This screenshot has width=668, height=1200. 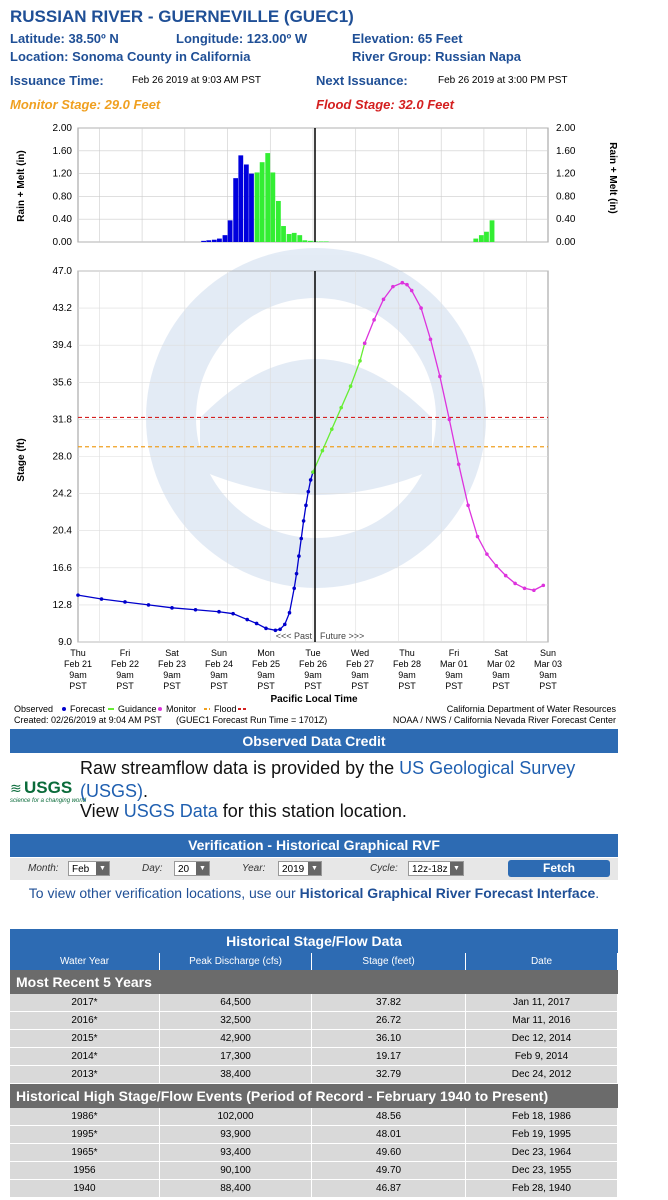 I want to click on latitude: Latitude: 38.50º N, so click(x=64, y=38).